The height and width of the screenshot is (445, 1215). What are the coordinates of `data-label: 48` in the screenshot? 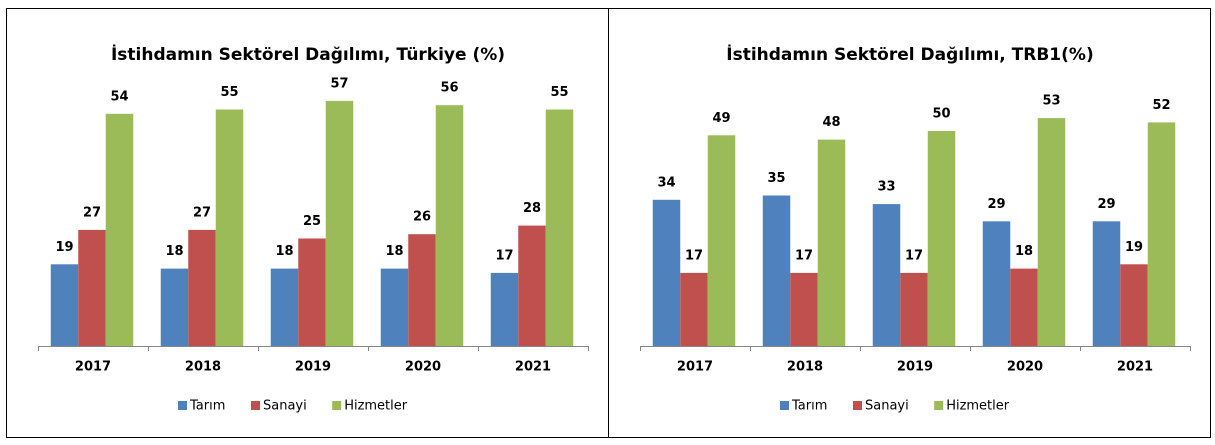 It's located at (831, 122).